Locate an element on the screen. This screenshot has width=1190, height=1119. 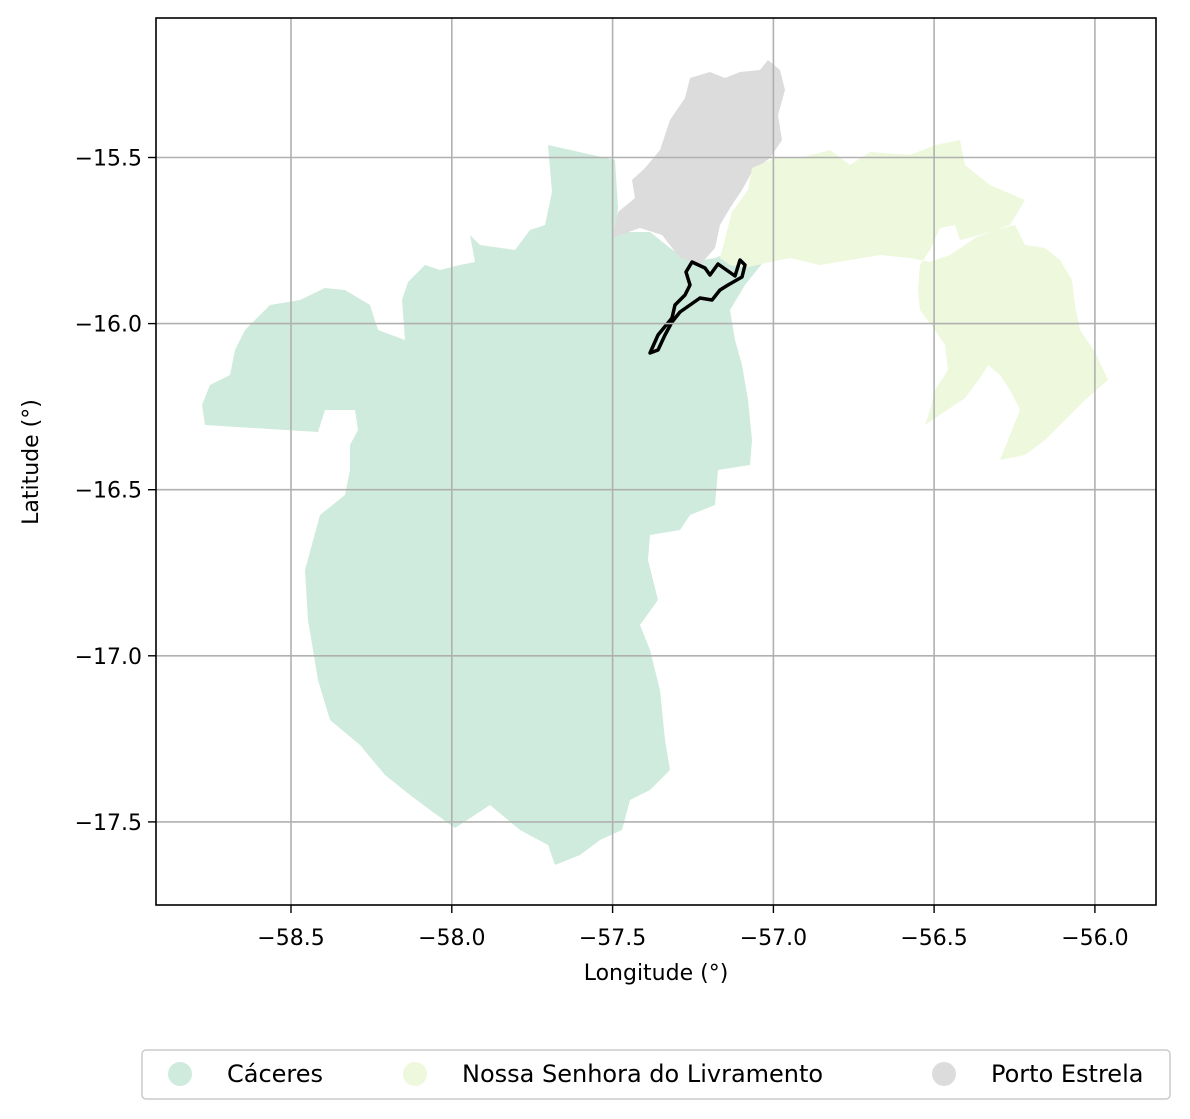
legend-frame is located at coordinates (656, 1074).